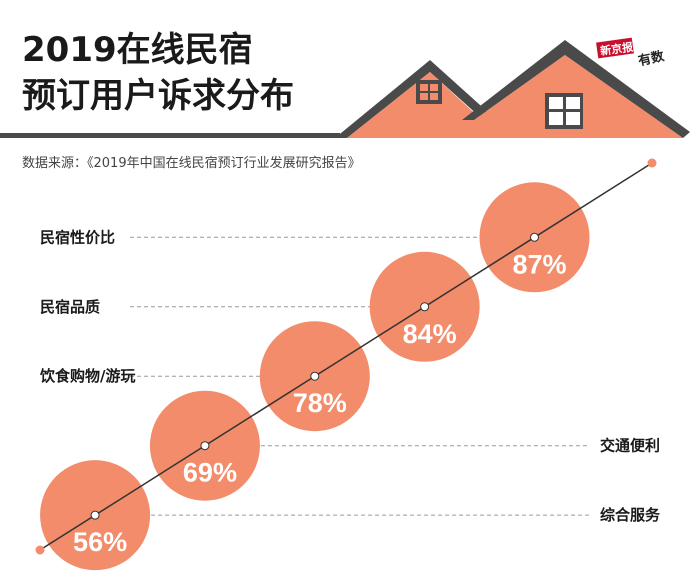 The width and height of the screenshot is (700, 581). Describe the element at coordinates (77, 237) in the screenshot. I see `category-label: 民宿性价比` at that location.